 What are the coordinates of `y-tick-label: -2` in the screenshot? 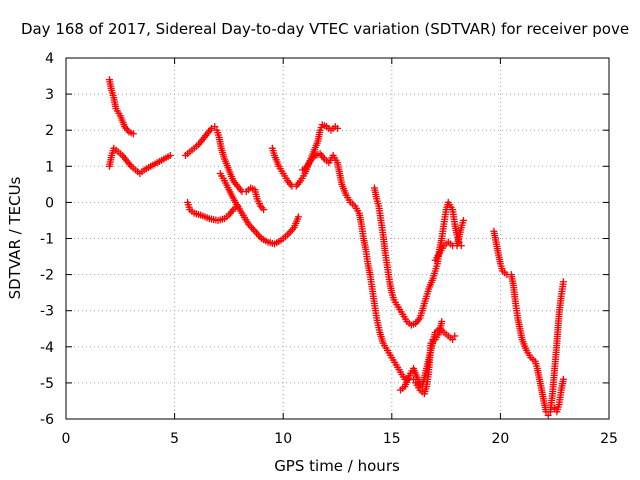 It's located at (47, 276).